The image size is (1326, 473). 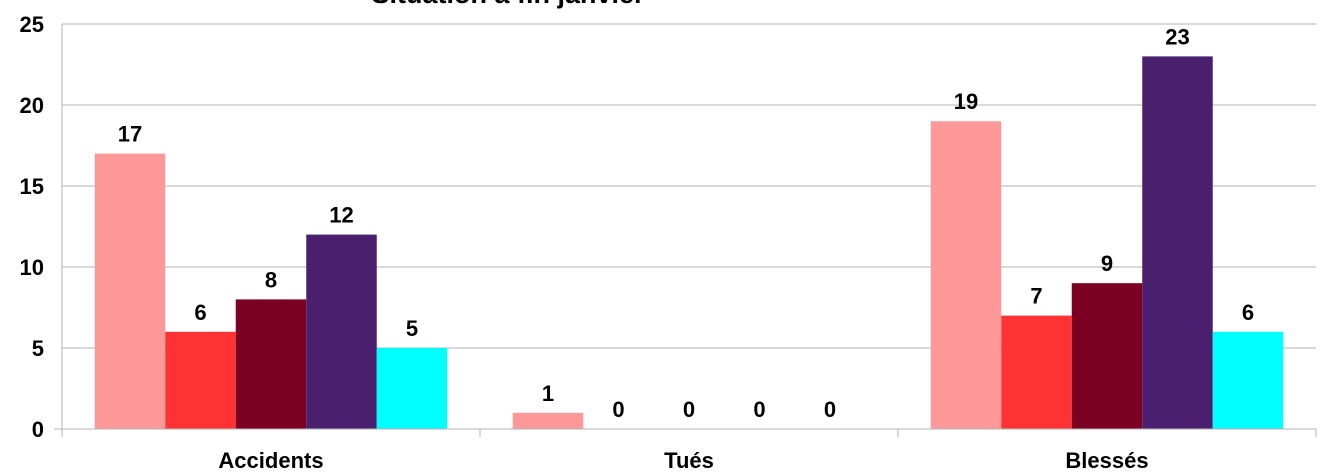 What do you see at coordinates (1036, 296) in the screenshot?
I see `data-label: 7` at bounding box center [1036, 296].